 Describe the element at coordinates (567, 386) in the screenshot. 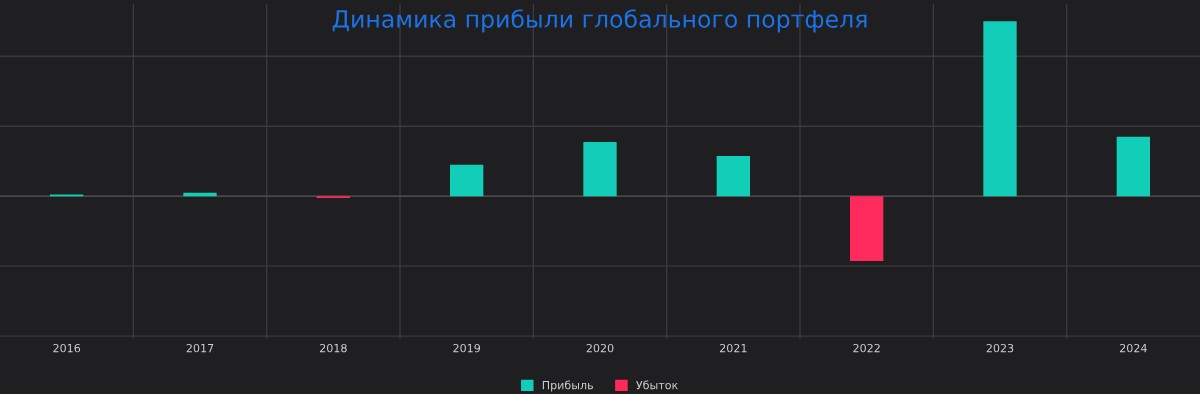

I see `legend-label: Прибыль` at that location.